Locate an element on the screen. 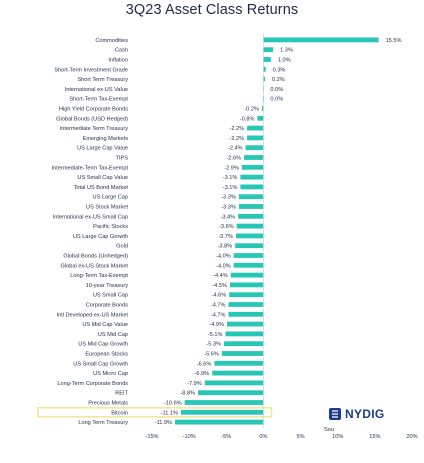 This screenshot has width=424, height=463. x-tick-label: 5% is located at coordinates (301, 437).